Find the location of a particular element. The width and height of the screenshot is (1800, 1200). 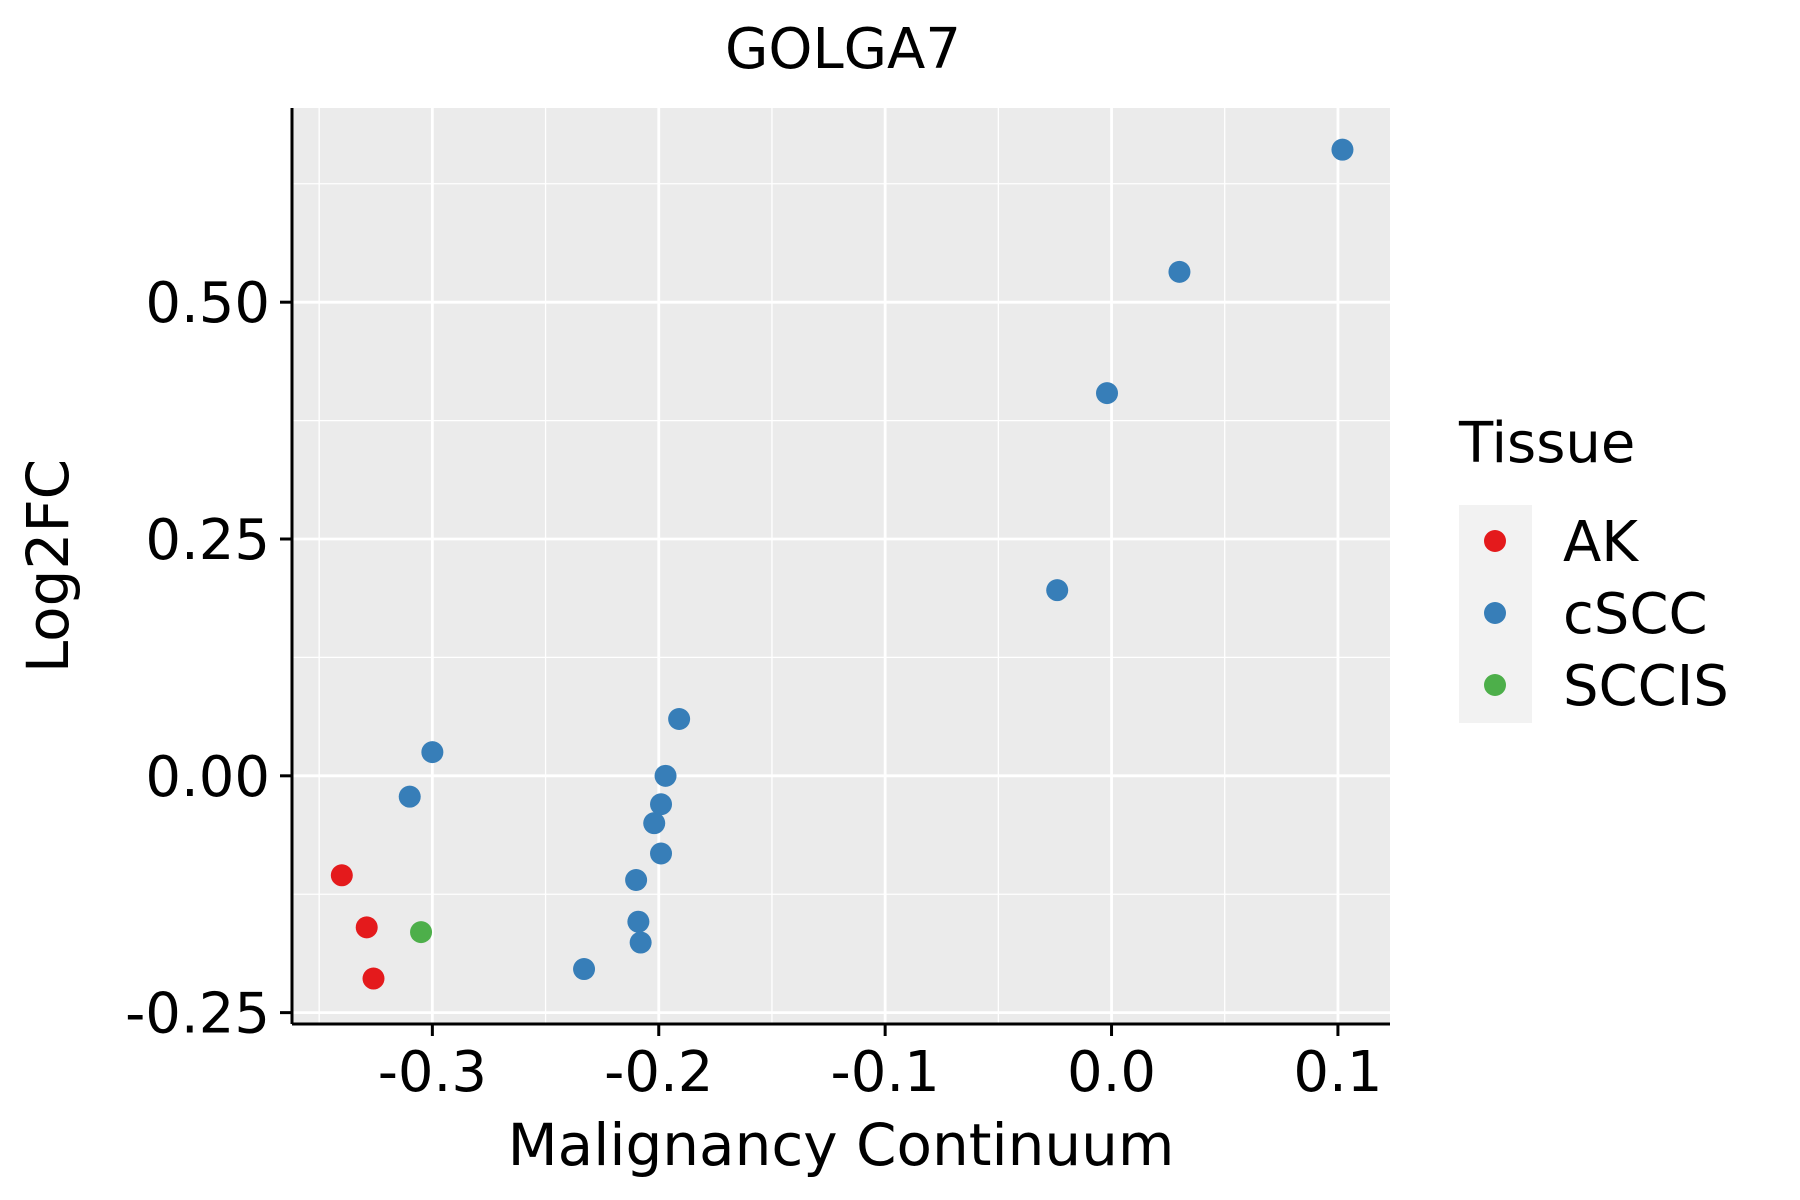

y-tick-label: 0.50 is located at coordinates (207, 303).